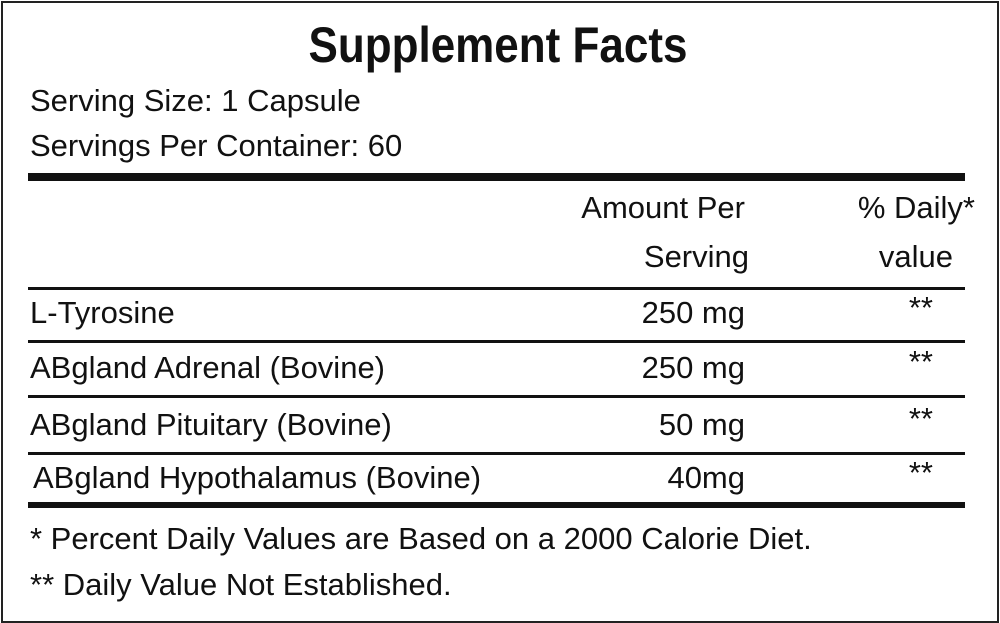  Describe the element at coordinates (706, 477) in the screenshot. I see `ingredient-amount: 40mg` at that location.